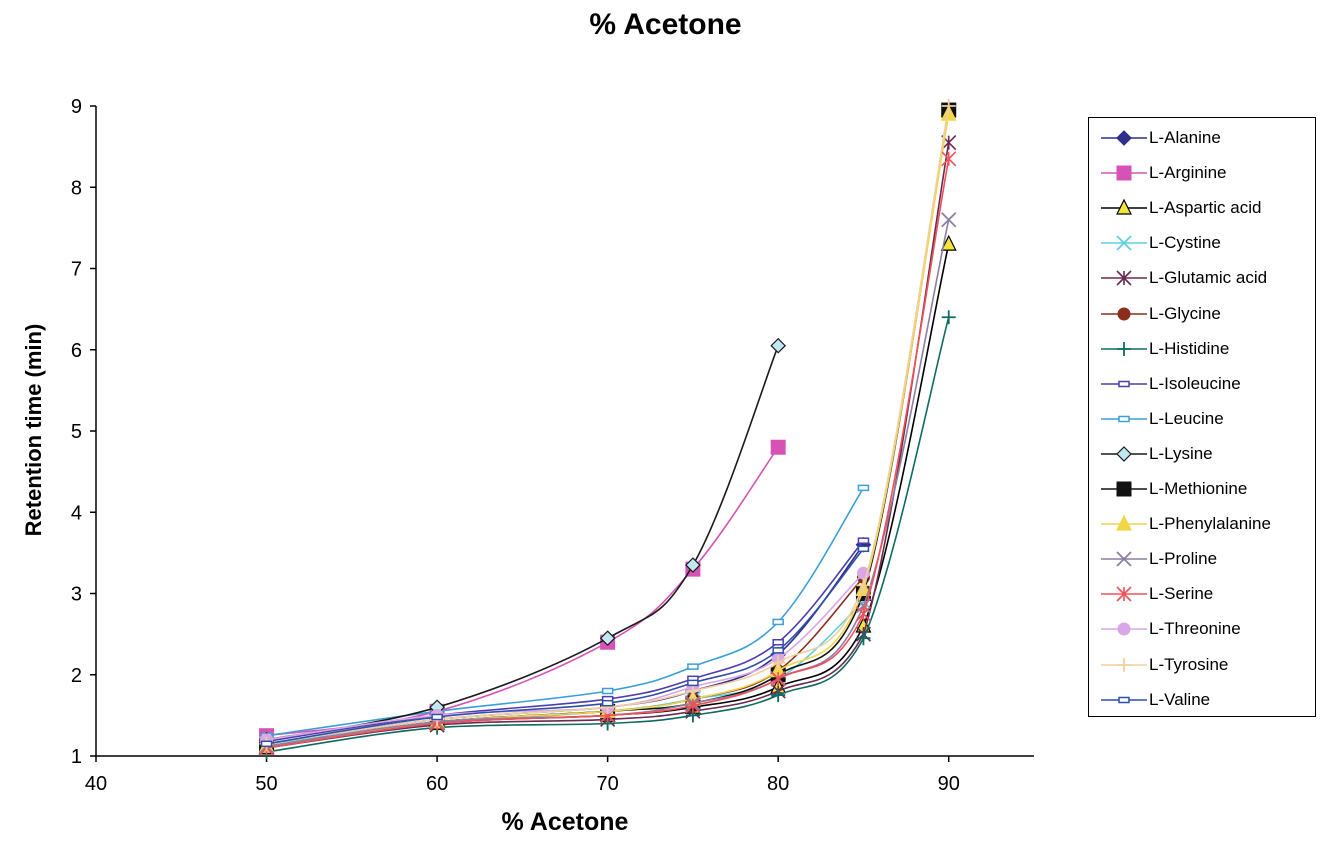  I want to click on legend-item-l-tyrosine: L-Tyrosine, so click(1202, 665).